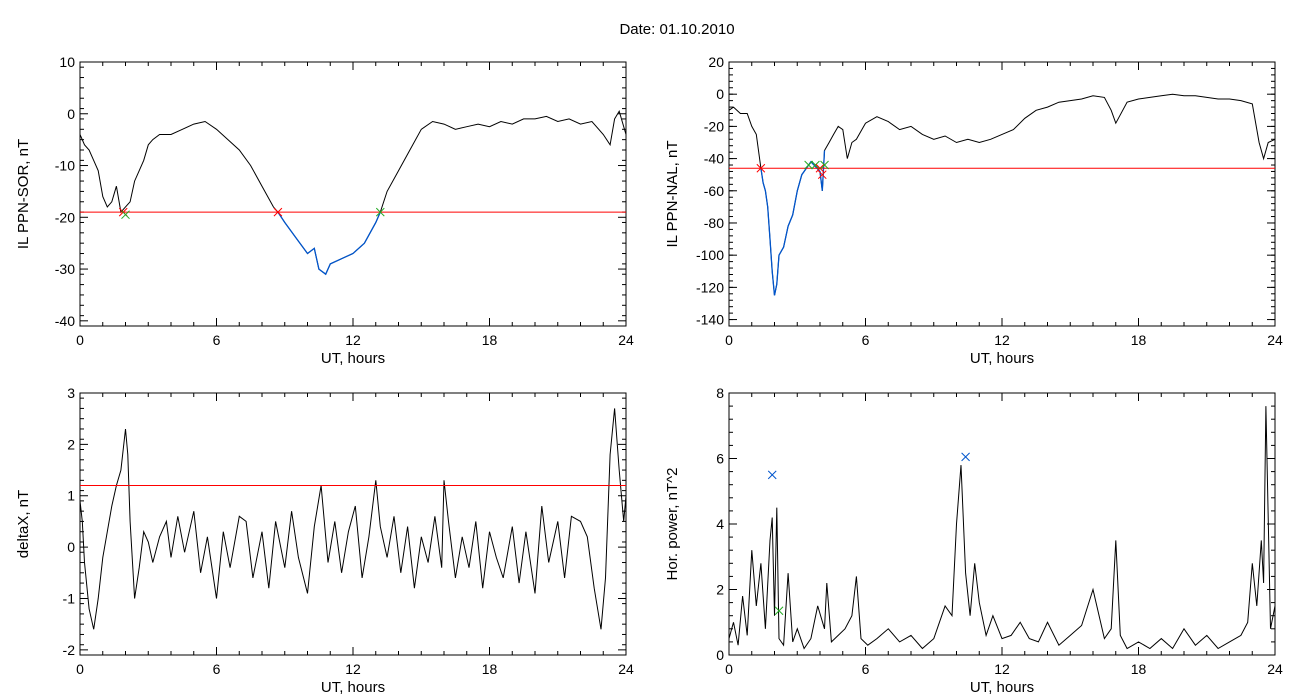  I want to click on p2-ylabel: IL PPN-NAL, nT, so click(672, 194).